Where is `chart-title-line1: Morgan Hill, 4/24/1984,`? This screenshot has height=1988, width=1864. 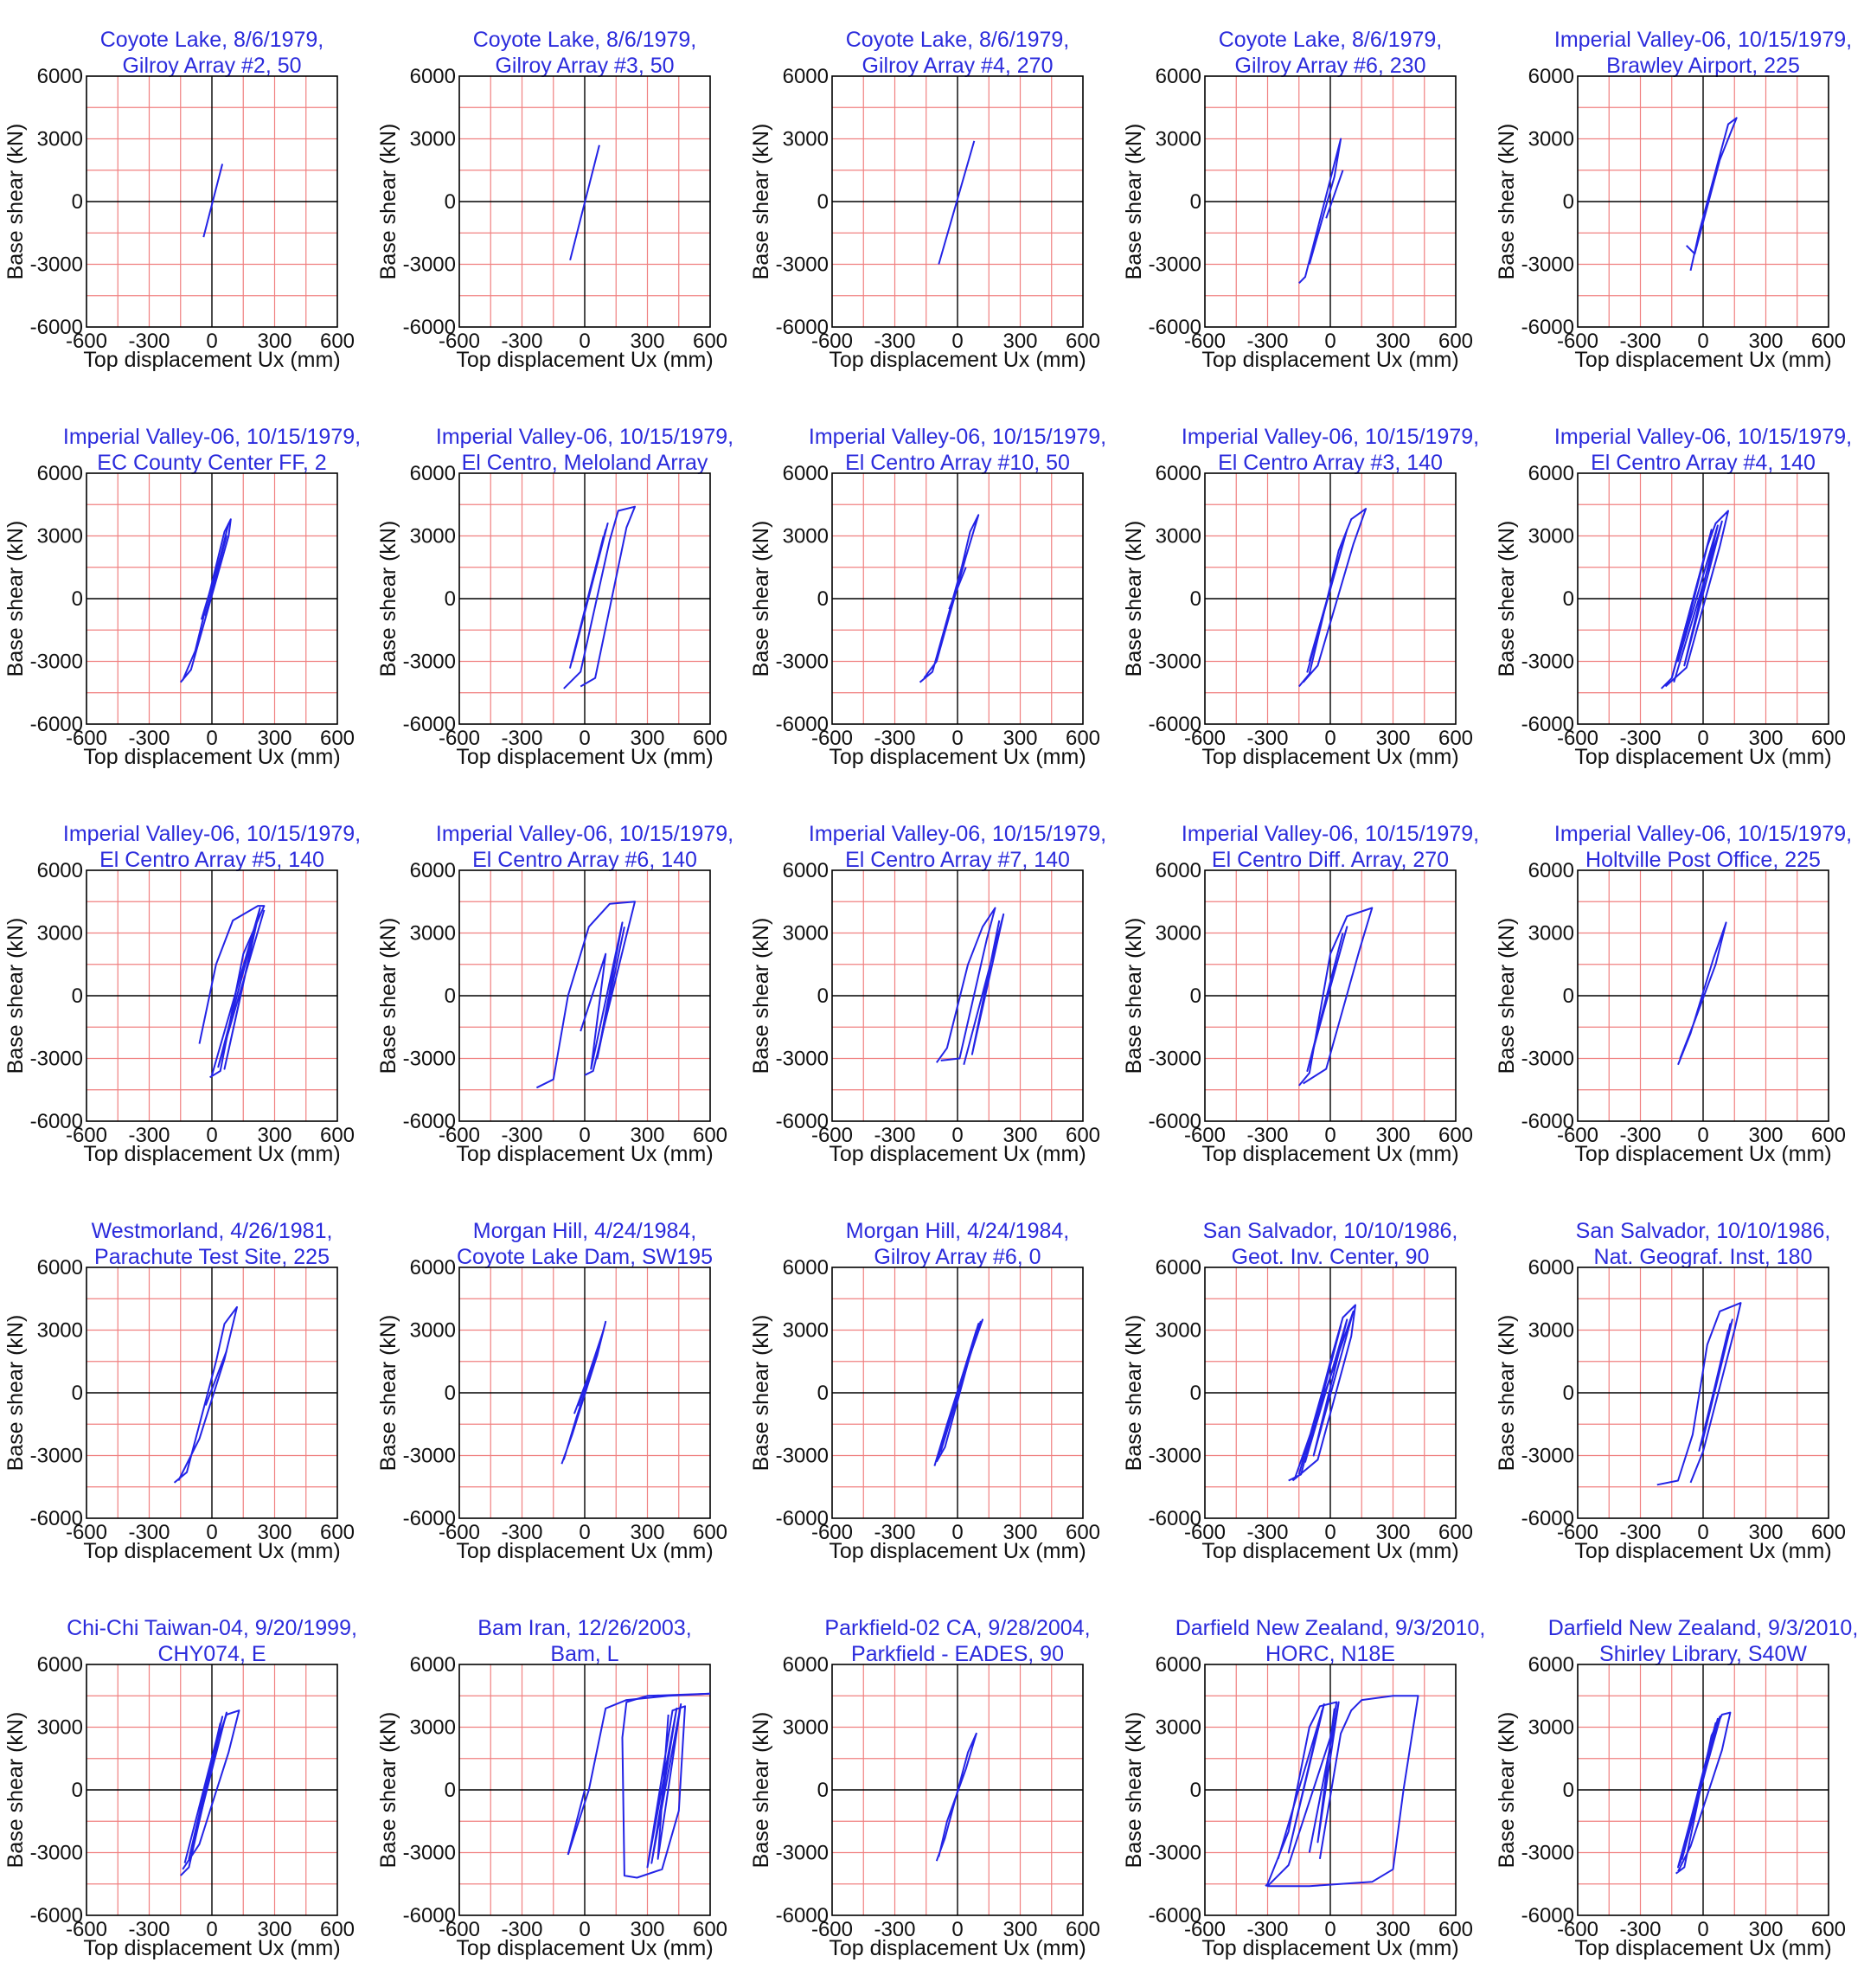 chart-title-line1: Morgan Hill, 4/24/1984, is located at coordinates (957, 1231).